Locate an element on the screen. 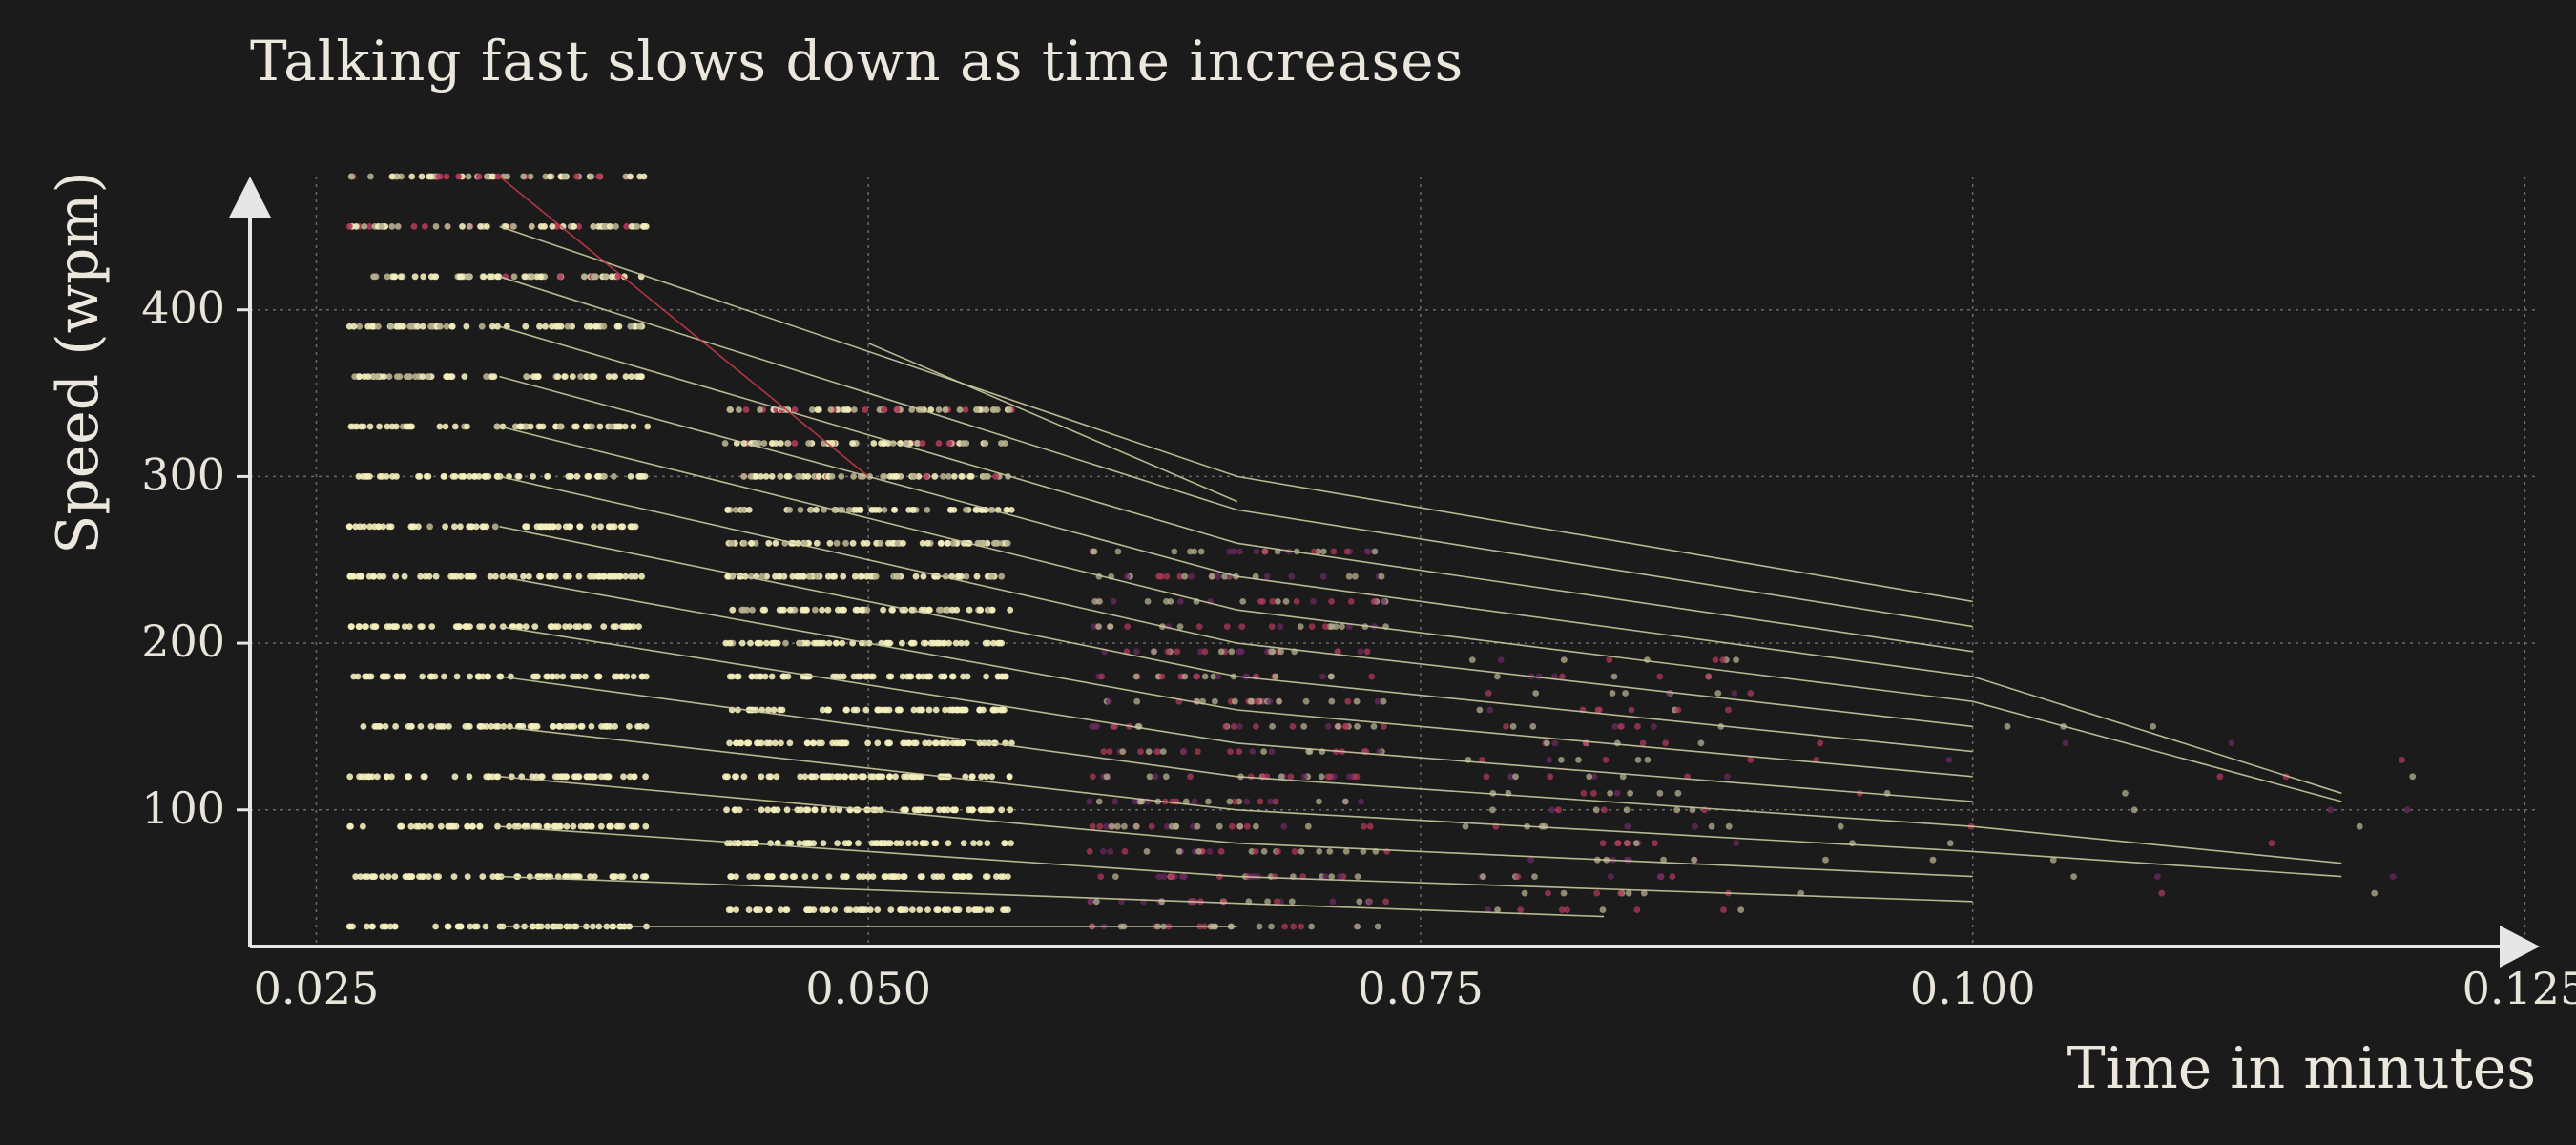 This screenshot has width=2576, height=1145. x-axis-arrow-icon is located at coordinates (2520, 947).